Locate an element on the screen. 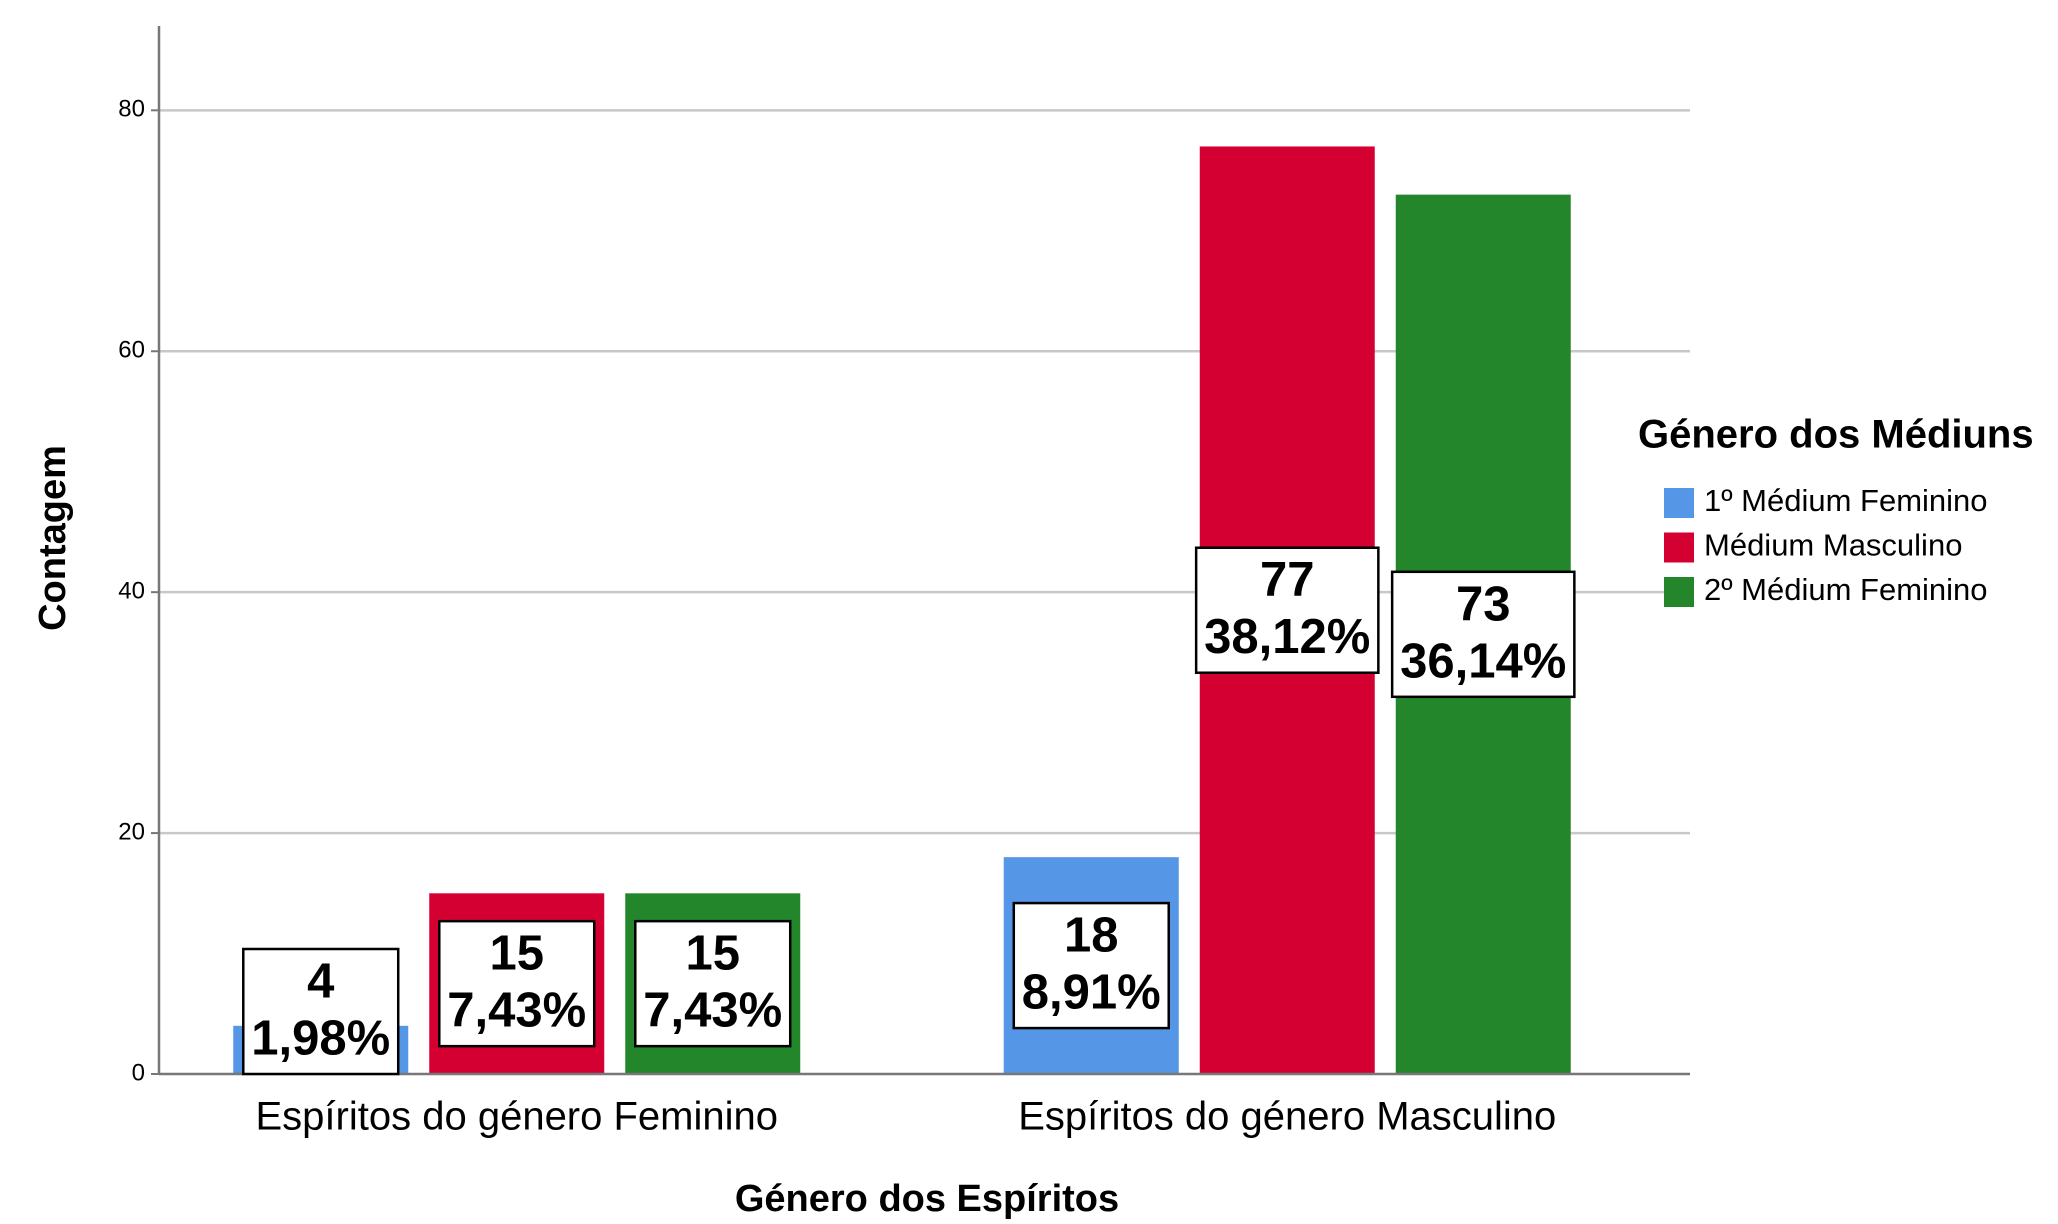  value-label-count: 4 is located at coordinates (320, 981).